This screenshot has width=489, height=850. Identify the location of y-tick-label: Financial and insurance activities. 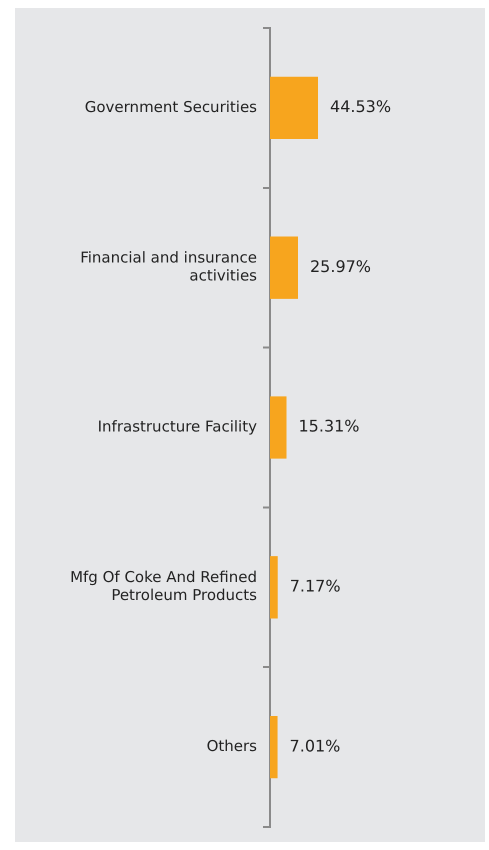
(169, 266).